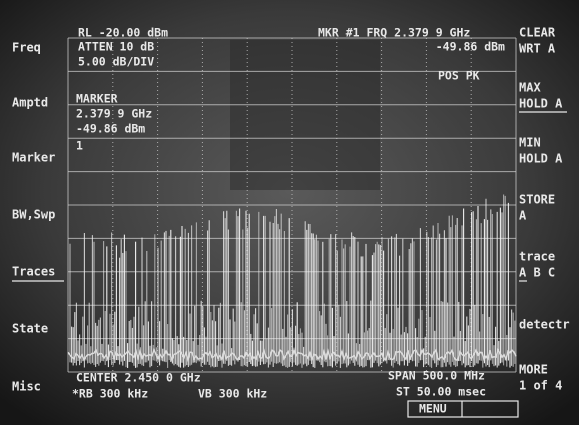  Describe the element at coordinates (110, 394) in the screenshot. I see `resolution-bandwidth: *RB 300 kHz` at that location.